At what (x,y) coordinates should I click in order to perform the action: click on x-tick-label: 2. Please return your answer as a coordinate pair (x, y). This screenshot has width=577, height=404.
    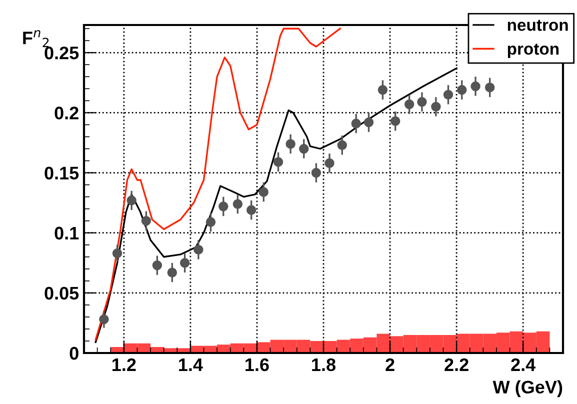
    Looking at the image, I should click on (390, 364).